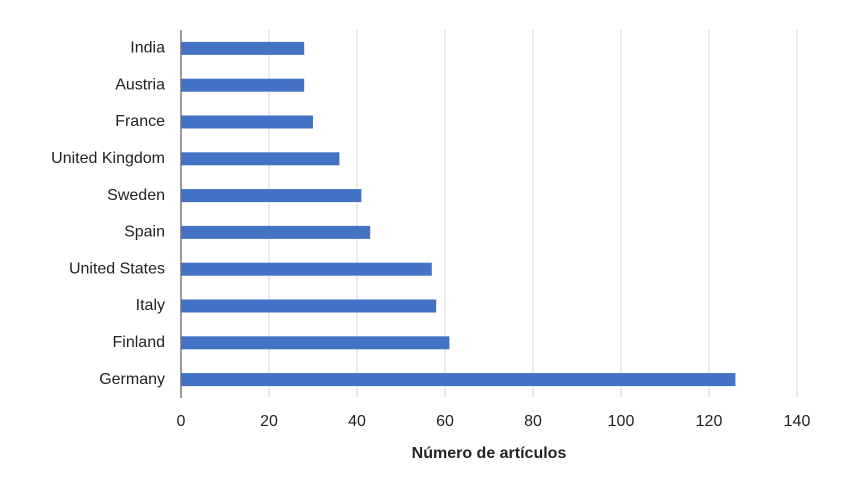 Image resolution: width=866 pixels, height=482 pixels. Describe the element at coordinates (489, 453) in the screenshot. I see `x-axis-title: Número de artículos` at that location.